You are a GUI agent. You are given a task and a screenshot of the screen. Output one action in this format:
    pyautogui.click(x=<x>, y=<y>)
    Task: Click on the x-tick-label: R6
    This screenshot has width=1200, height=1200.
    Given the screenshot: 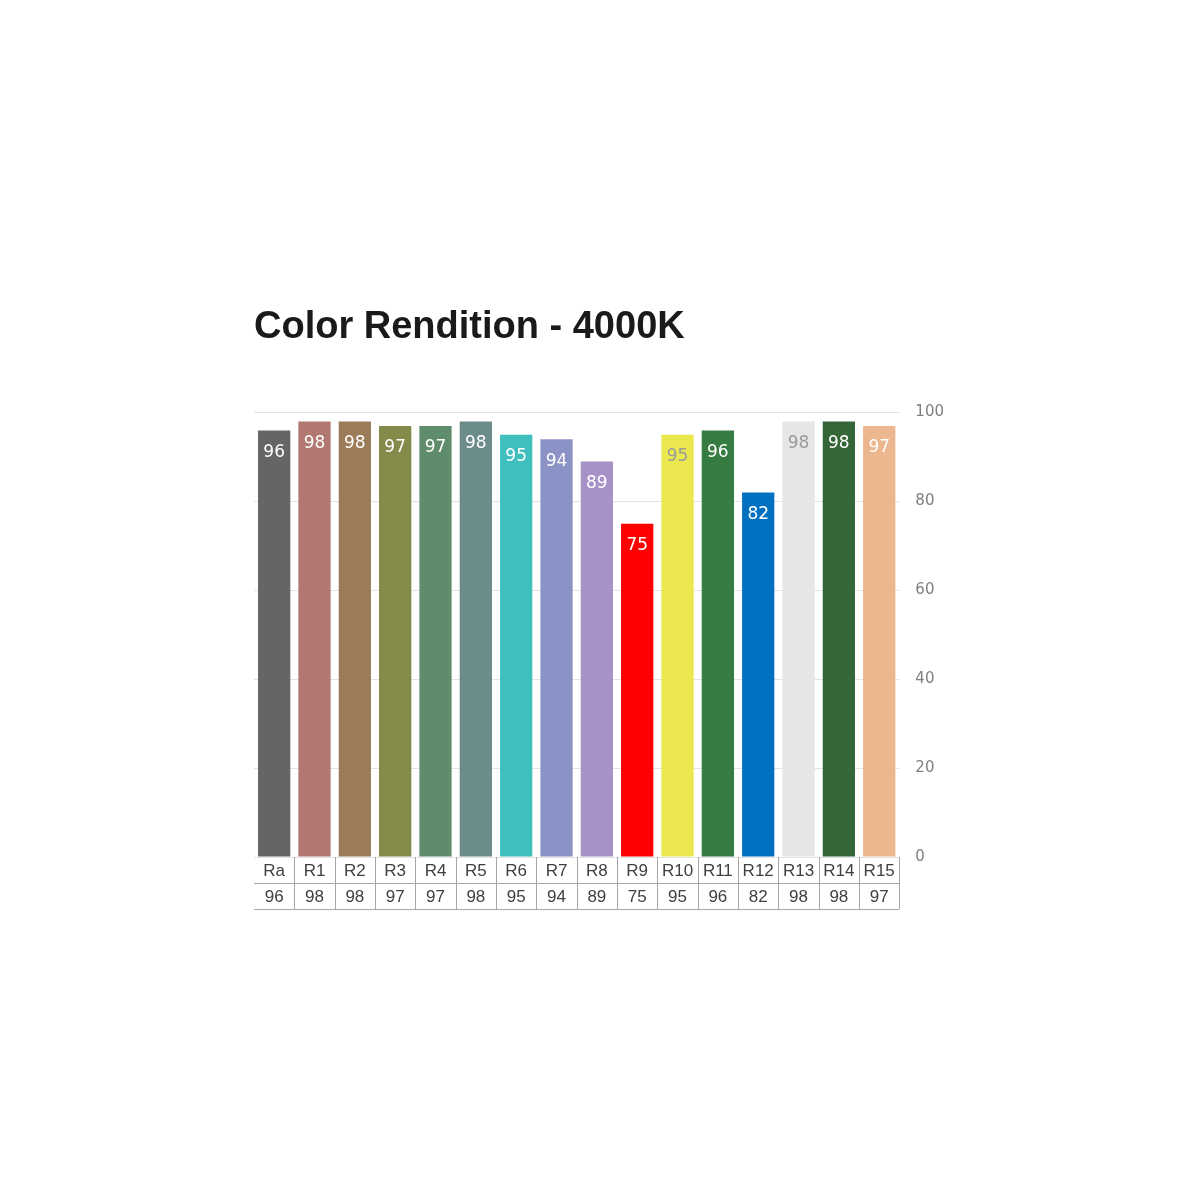 What is the action you would take?
    pyautogui.click(x=516, y=870)
    